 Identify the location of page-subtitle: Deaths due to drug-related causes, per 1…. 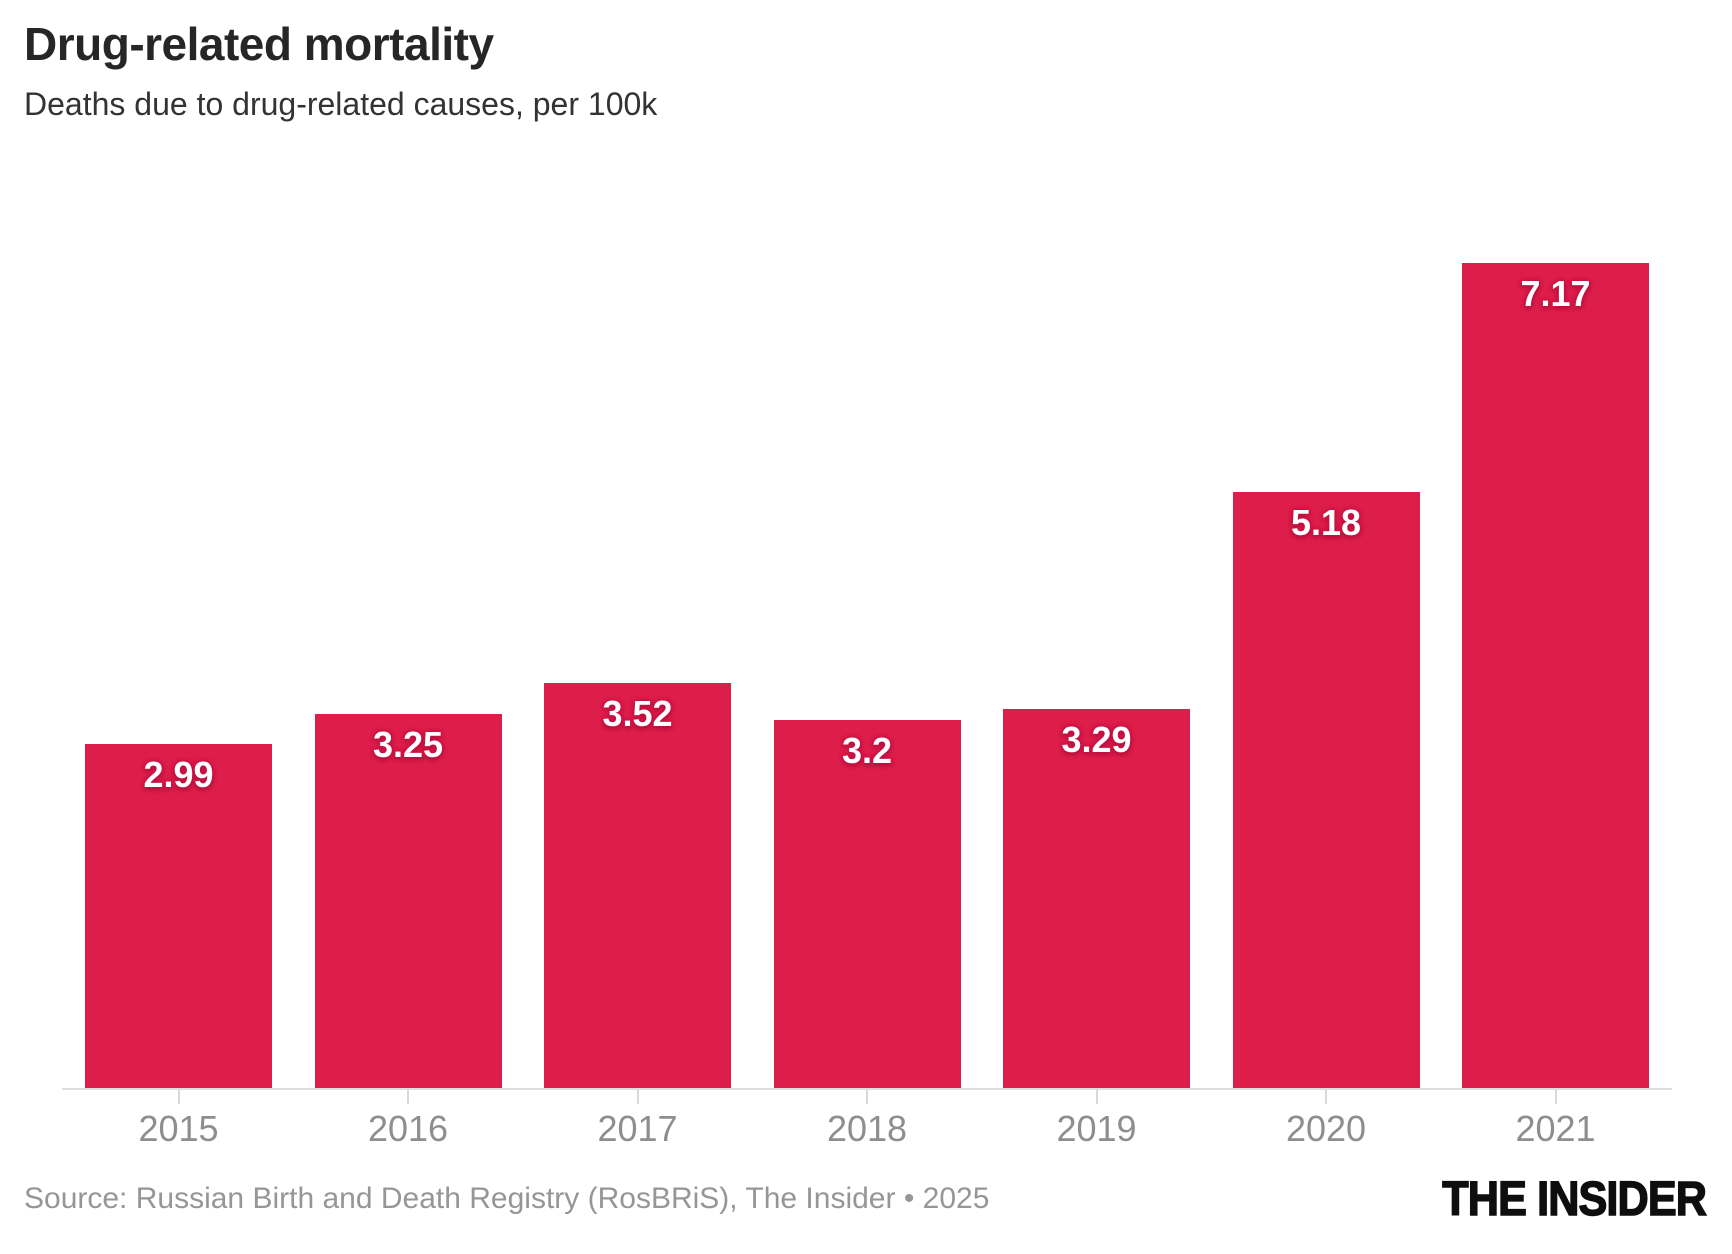
(341, 104).